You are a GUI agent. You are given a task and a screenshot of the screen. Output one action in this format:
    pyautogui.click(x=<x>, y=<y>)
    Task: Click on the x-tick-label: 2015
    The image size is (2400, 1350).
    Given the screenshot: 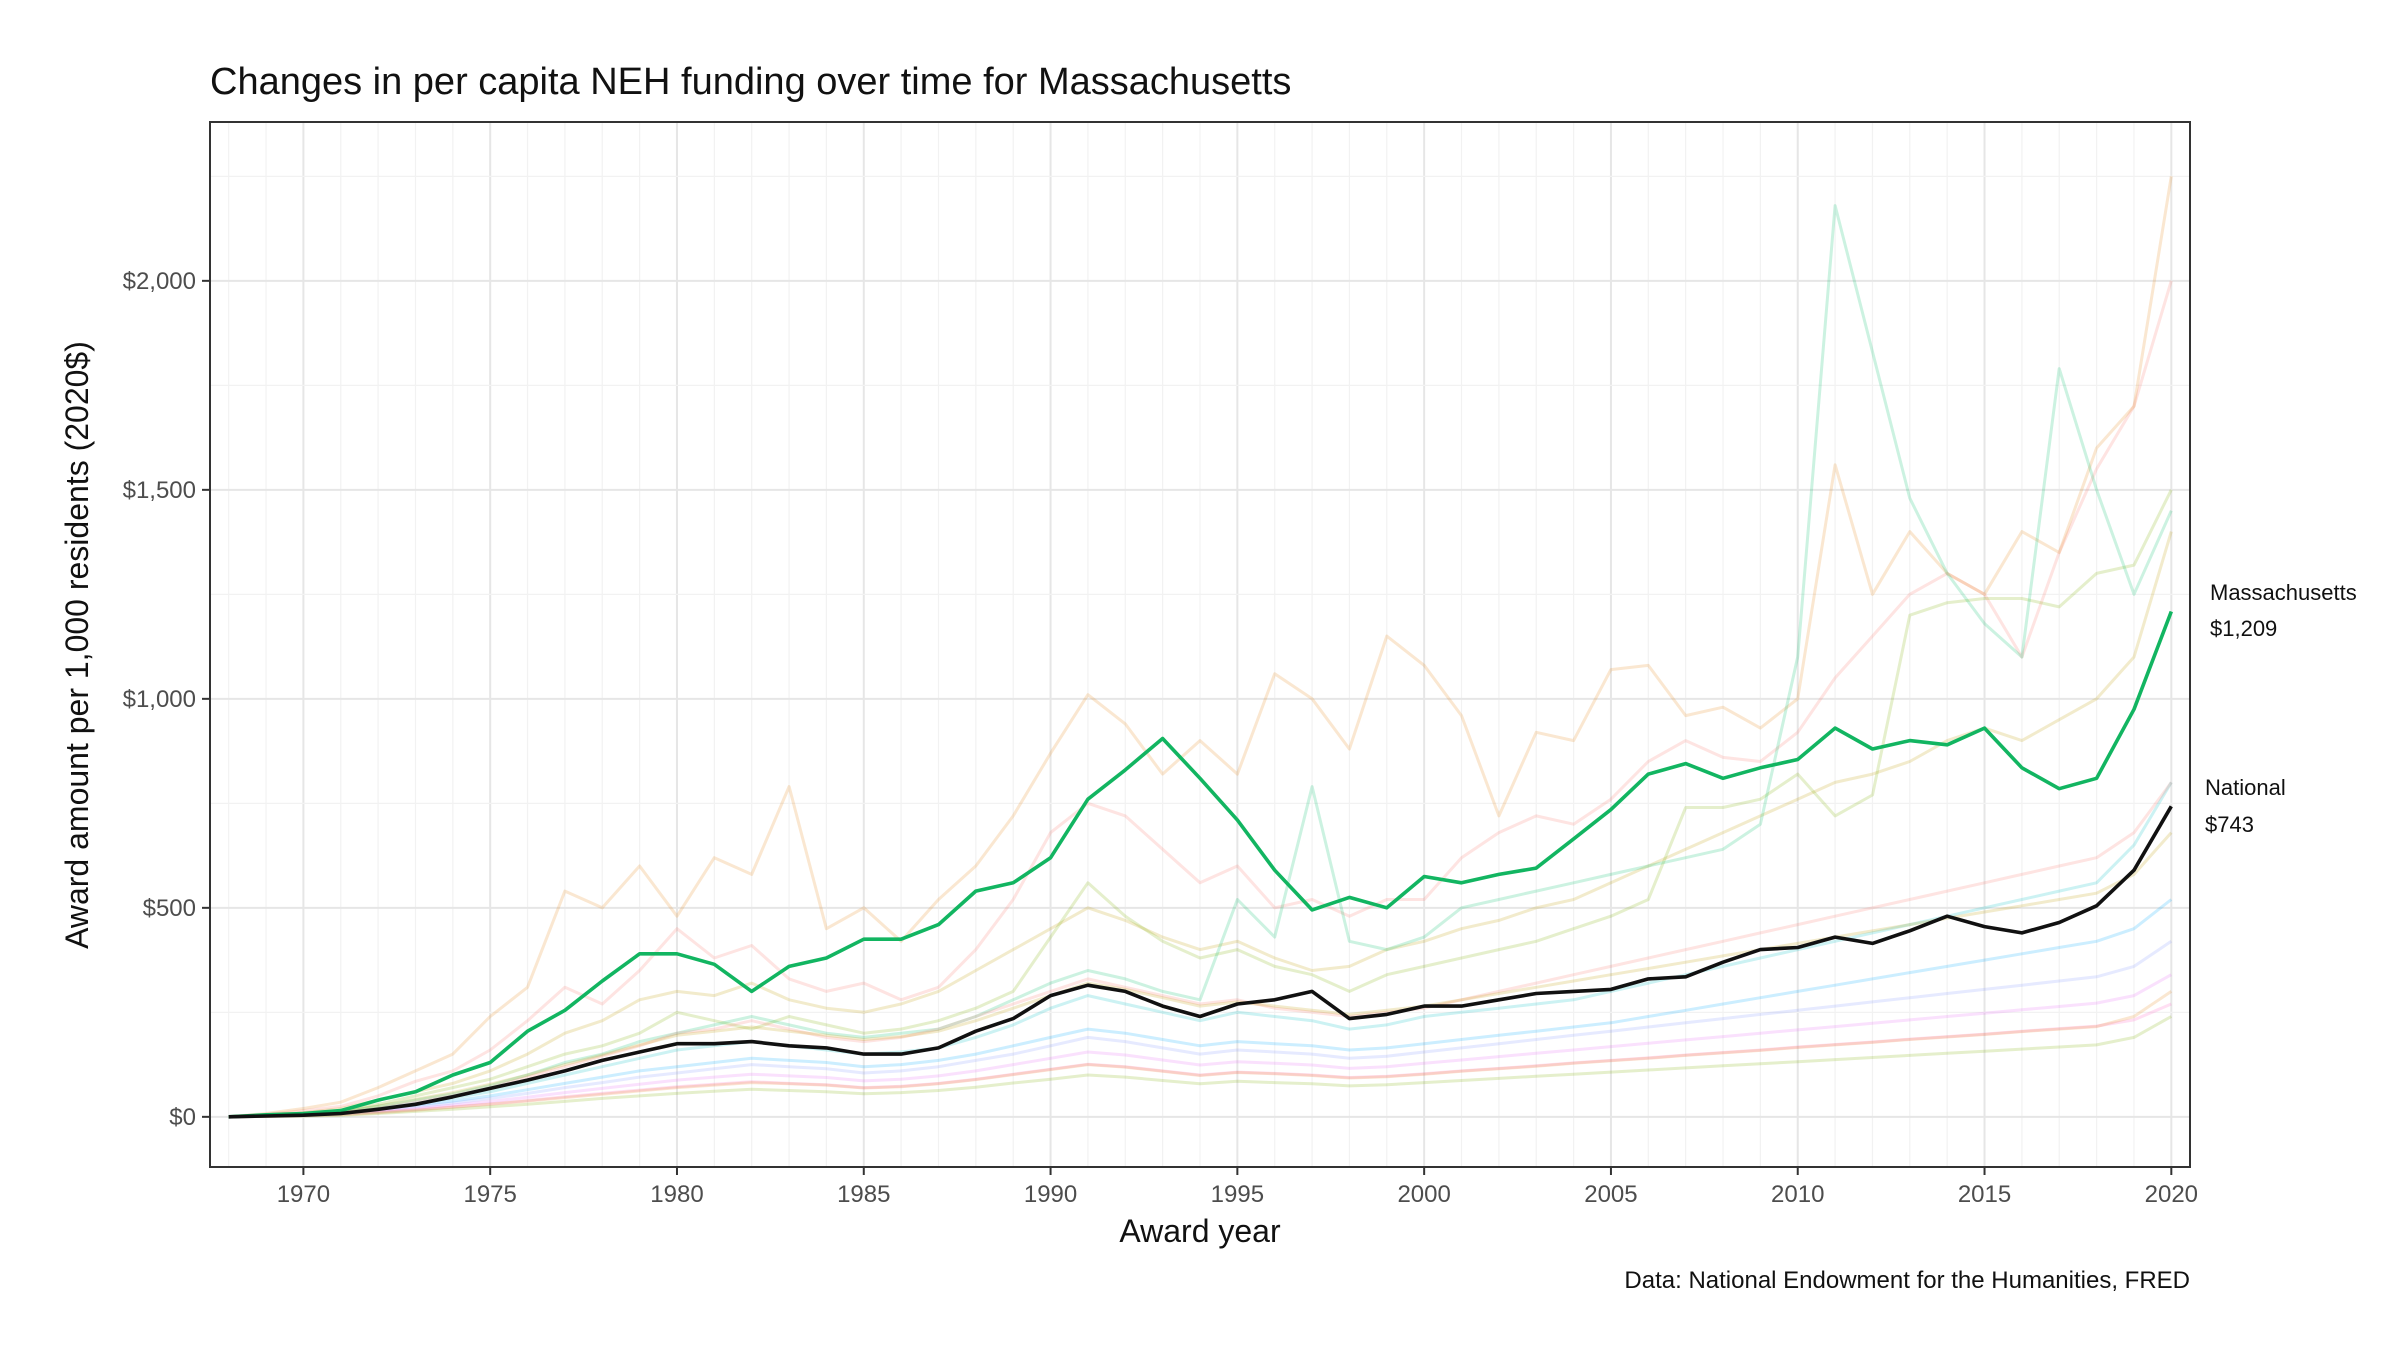 What is the action you would take?
    pyautogui.click(x=1984, y=1194)
    